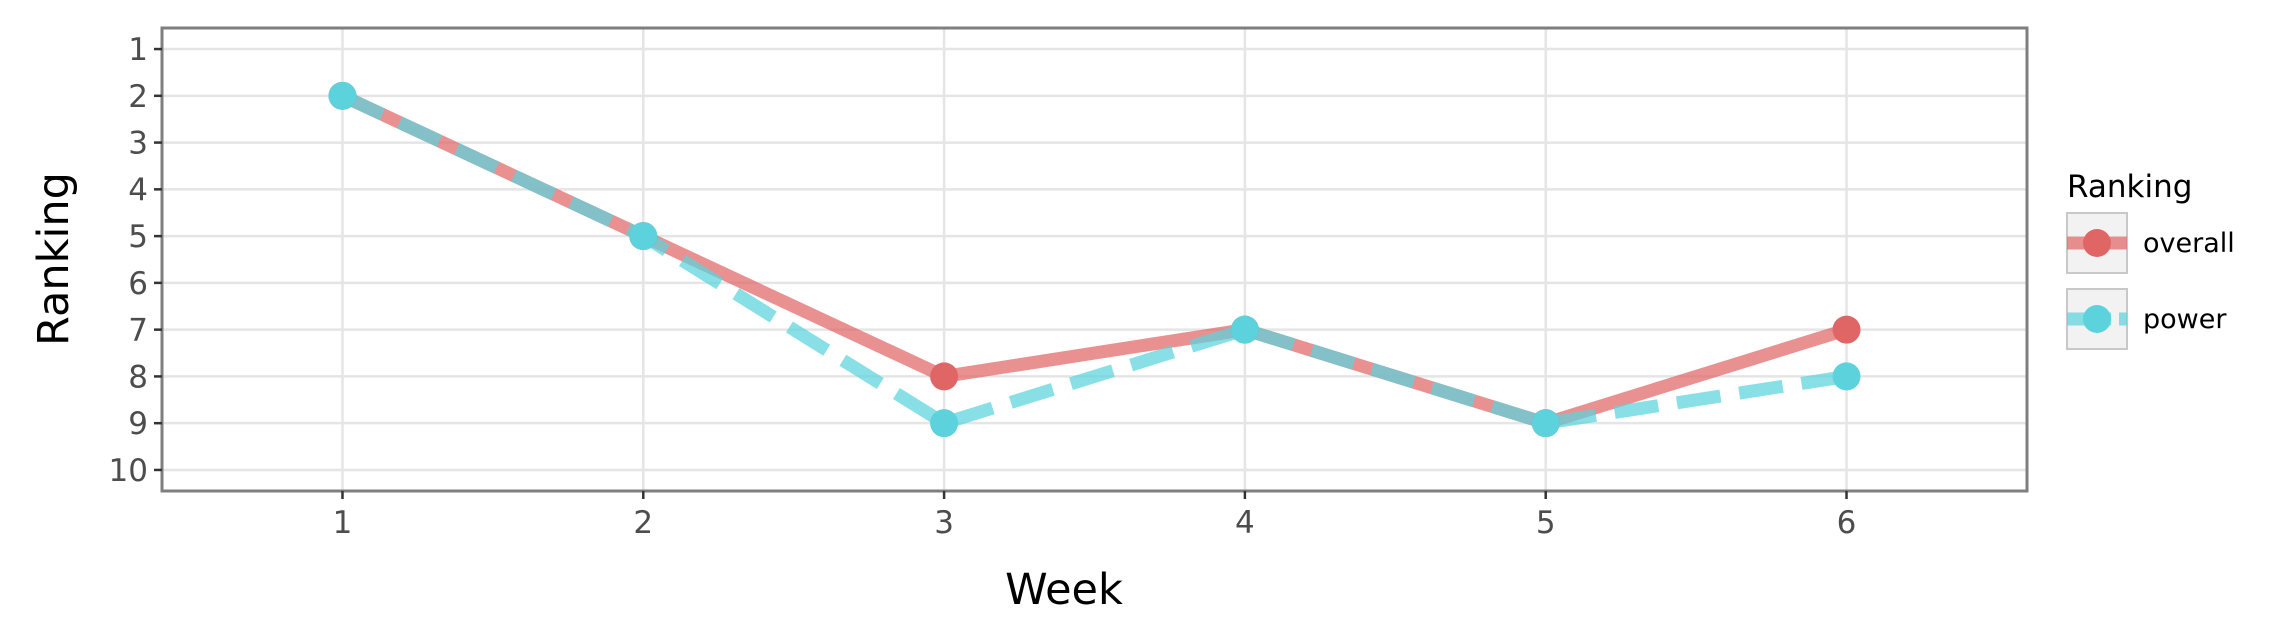 This screenshot has height=641, width=2276. Describe the element at coordinates (2189, 243) in the screenshot. I see `legend-label-overall: overall` at that location.